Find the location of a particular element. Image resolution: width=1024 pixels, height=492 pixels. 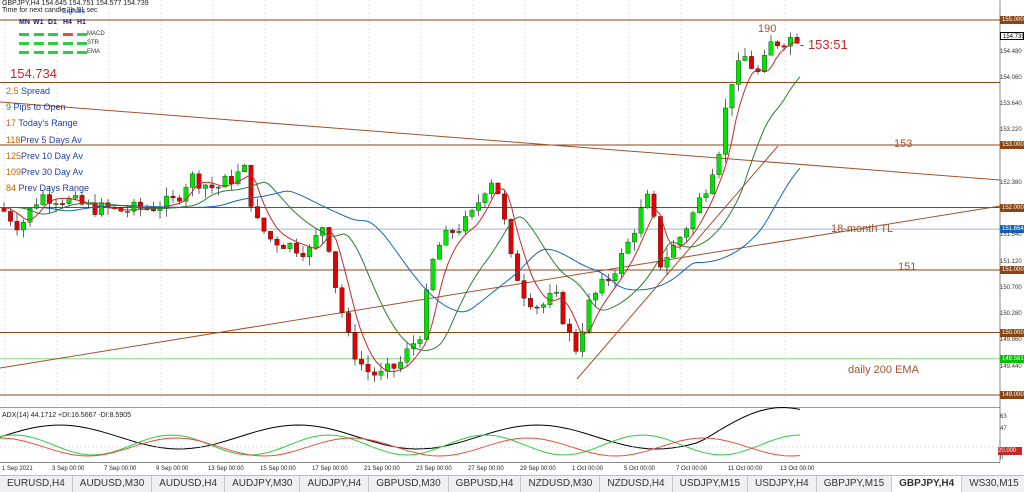

symbol-tab: EURUSD,H4 is located at coordinates (36, 484).